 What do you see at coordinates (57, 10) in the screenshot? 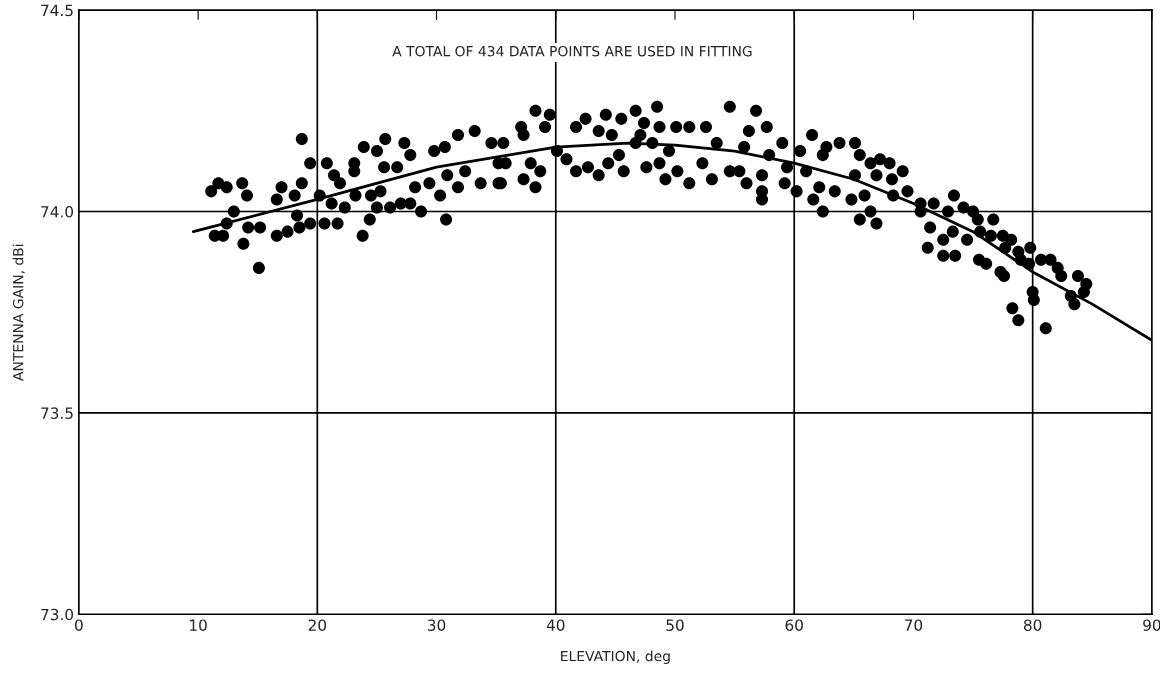
I see `y-tick-label: 74.5` at bounding box center [57, 10].